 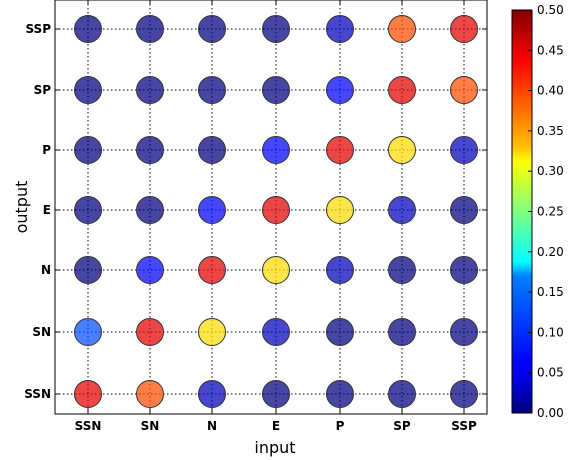 What do you see at coordinates (402, 332) in the screenshot?
I see `bubble-sn-sp` at bounding box center [402, 332].